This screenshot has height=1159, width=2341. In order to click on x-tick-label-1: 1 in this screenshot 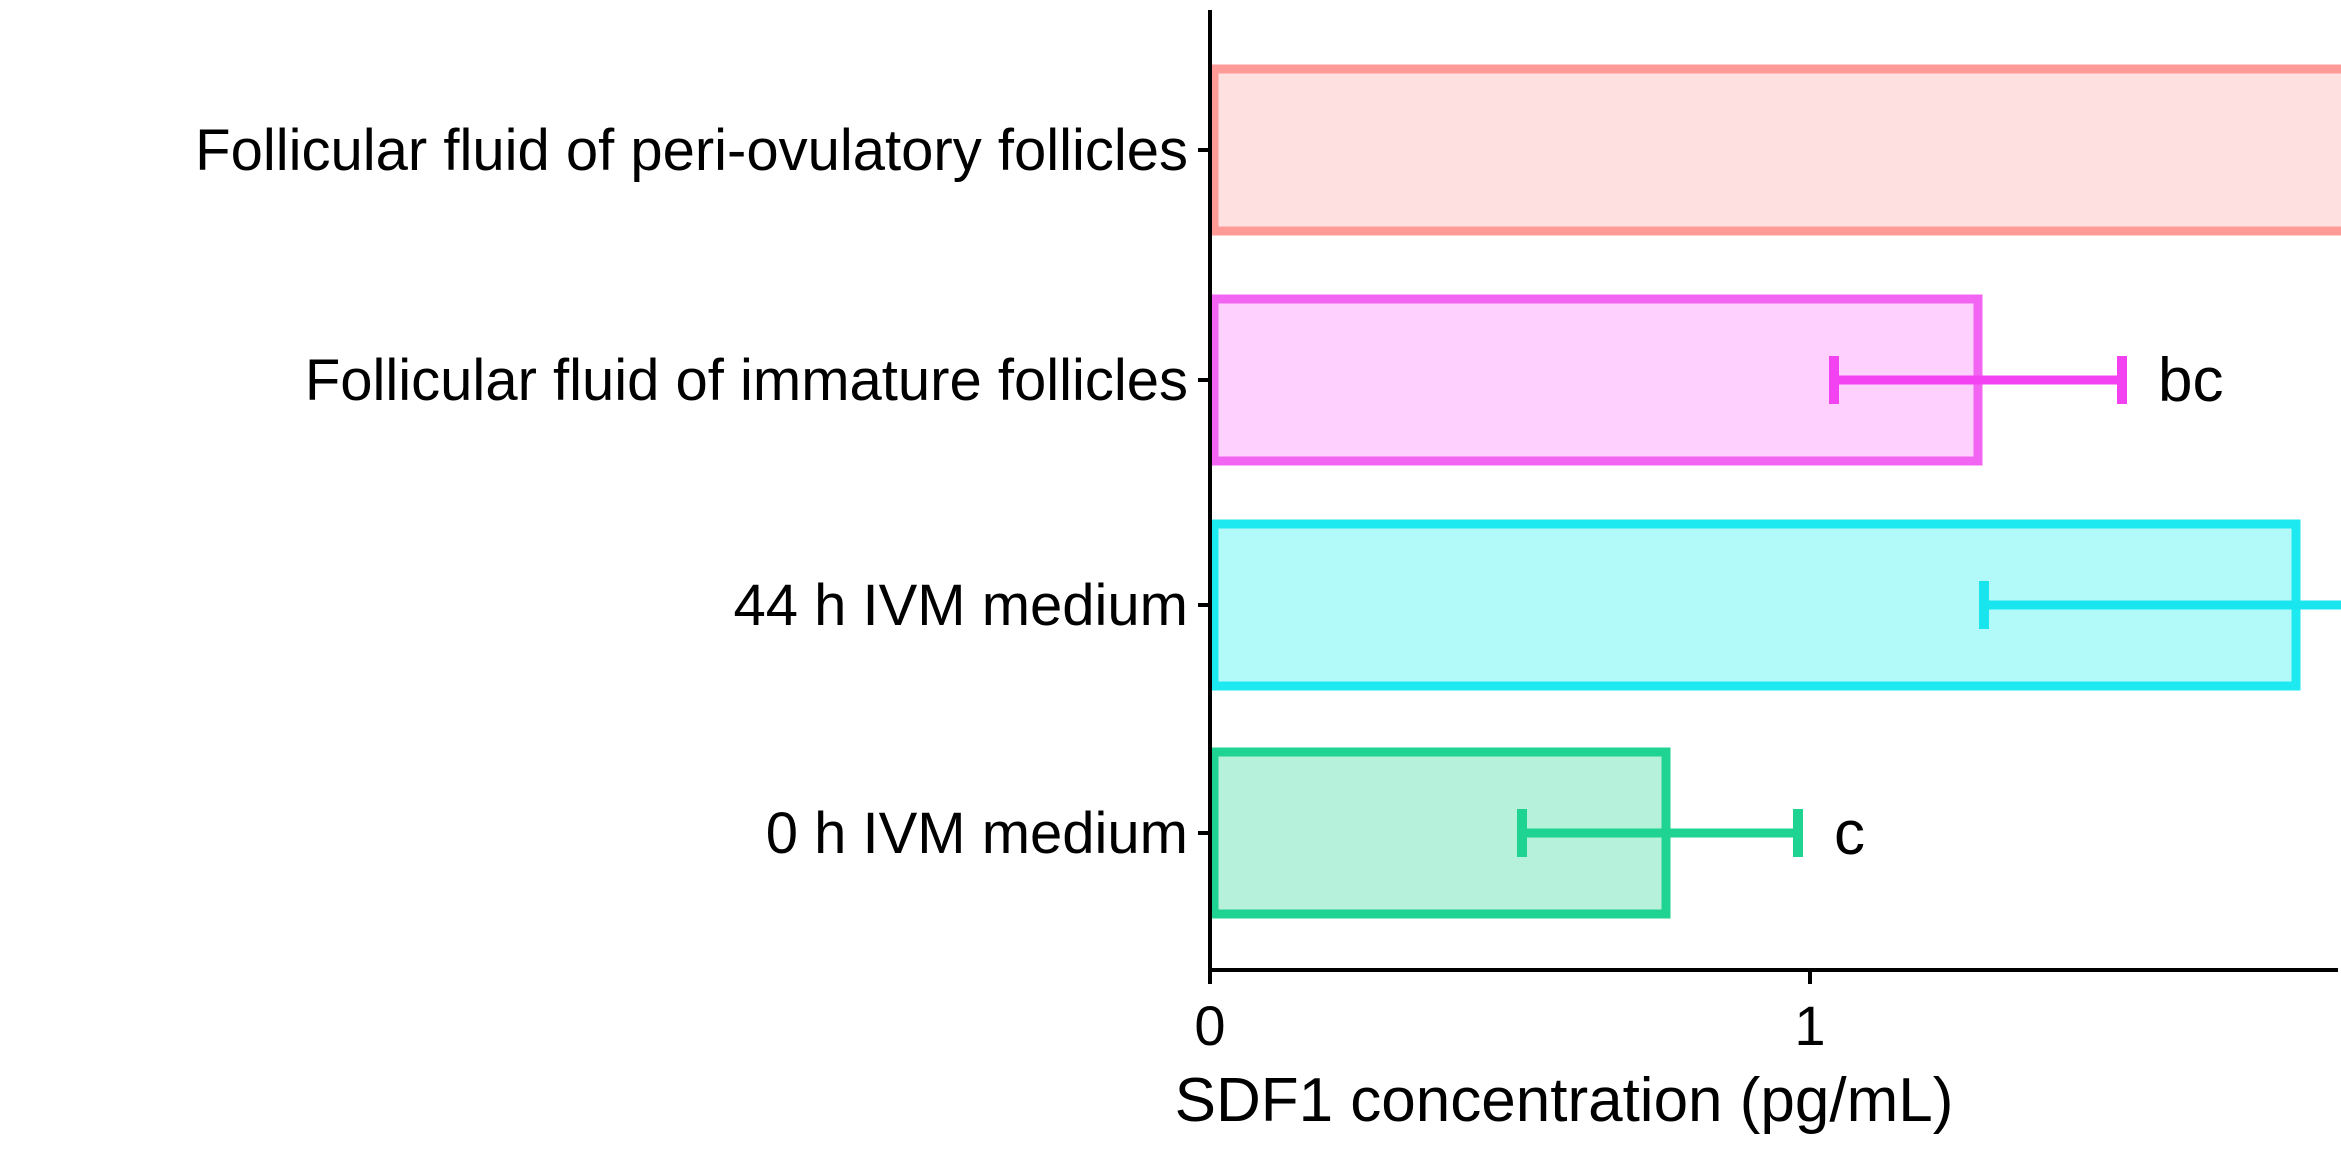, I will do `click(1809, 1025)`.